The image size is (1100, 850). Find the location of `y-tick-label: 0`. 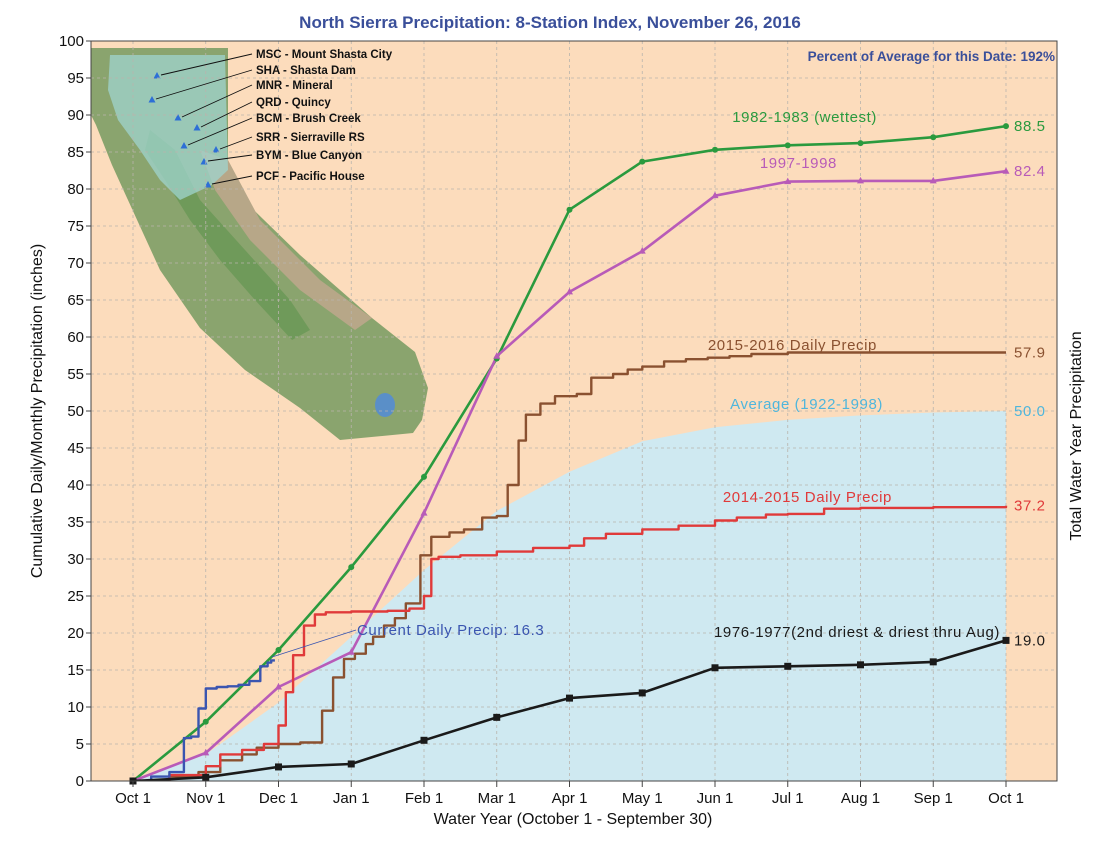

y-tick-label: 0 is located at coordinates (80, 781).